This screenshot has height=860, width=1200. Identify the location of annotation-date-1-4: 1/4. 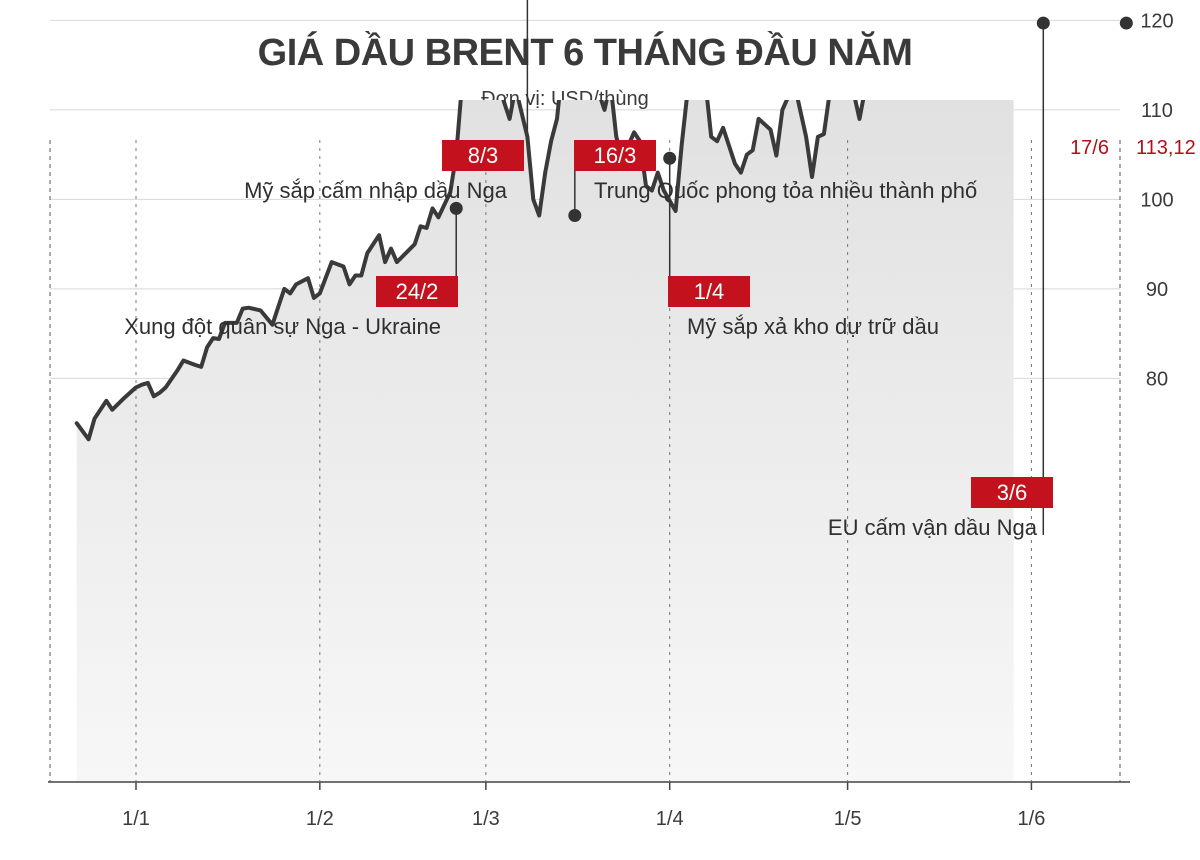
(709, 291).